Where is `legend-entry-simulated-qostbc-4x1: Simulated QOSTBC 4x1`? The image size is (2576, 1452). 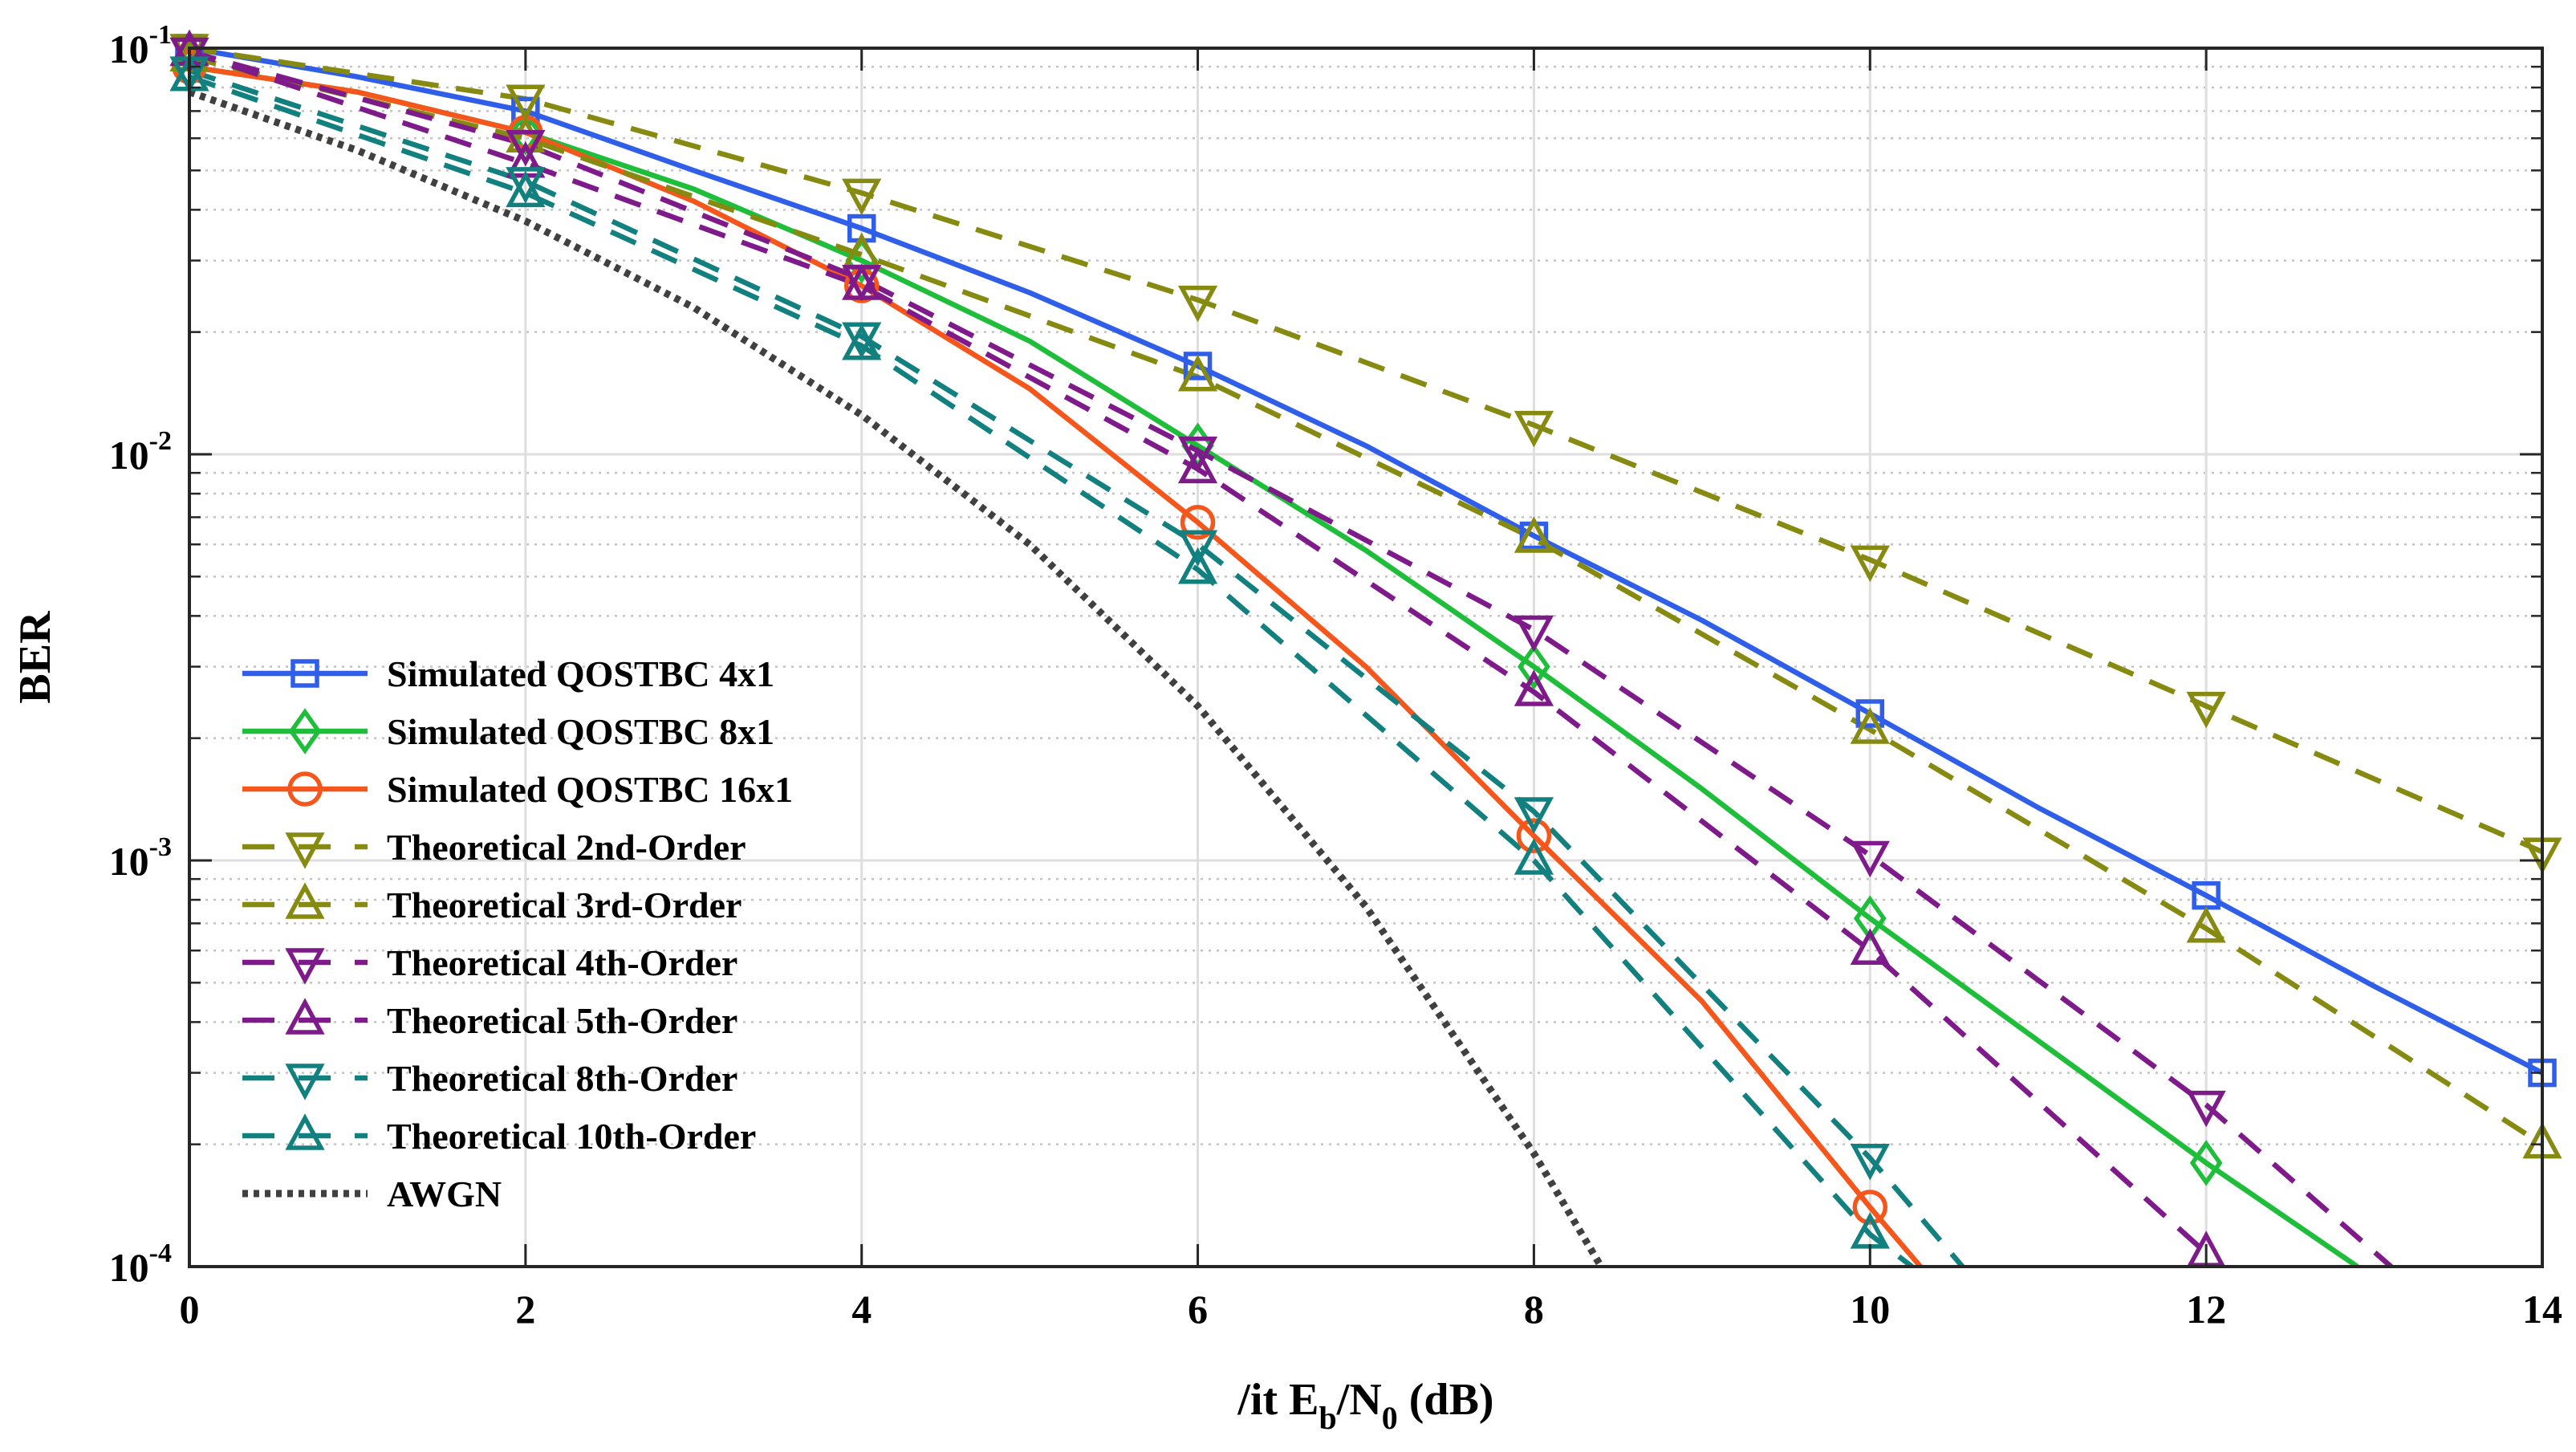 legend-entry-simulated-qostbc-4x1: Simulated QOSTBC 4x1 is located at coordinates (508, 673).